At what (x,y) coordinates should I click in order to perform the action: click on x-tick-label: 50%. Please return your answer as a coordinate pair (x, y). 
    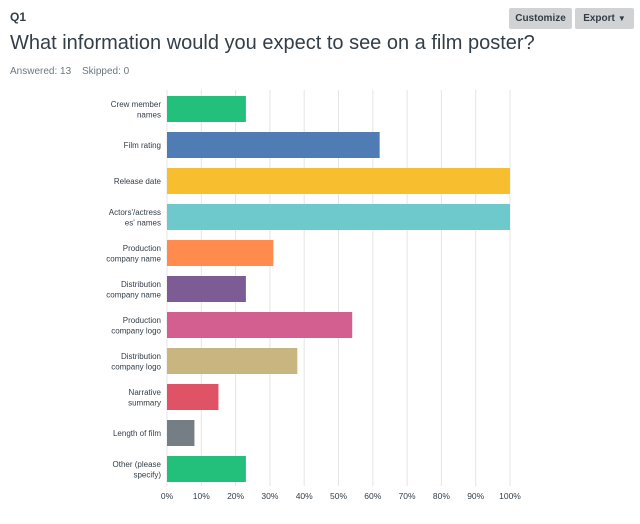
    Looking at the image, I should click on (338, 496).